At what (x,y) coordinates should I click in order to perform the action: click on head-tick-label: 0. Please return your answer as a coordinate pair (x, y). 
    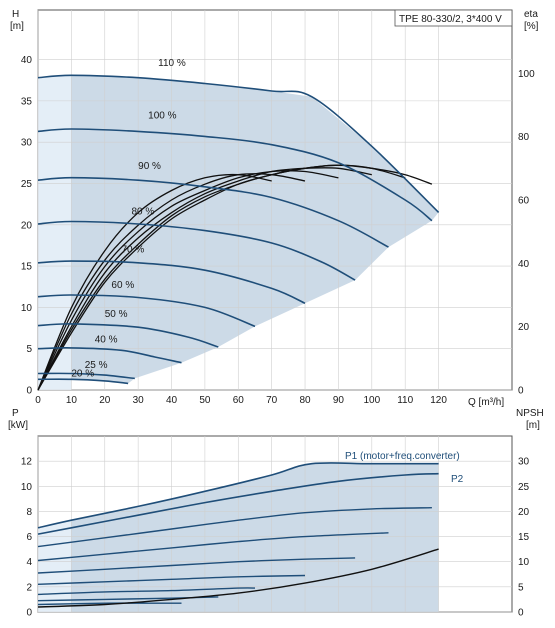
    Looking at the image, I should click on (29, 391).